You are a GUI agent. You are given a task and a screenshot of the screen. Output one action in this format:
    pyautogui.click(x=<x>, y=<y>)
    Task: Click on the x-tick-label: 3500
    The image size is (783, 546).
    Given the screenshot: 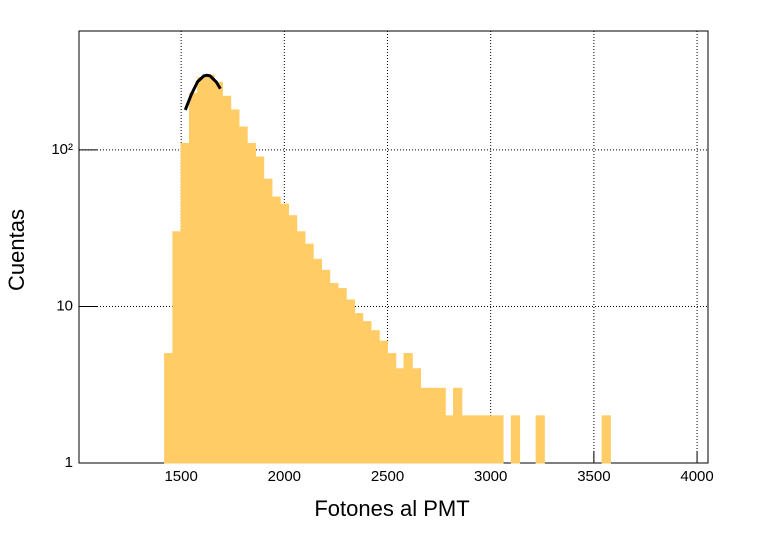 What is the action you would take?
    pyautogui.click(x=593, y=476)
    